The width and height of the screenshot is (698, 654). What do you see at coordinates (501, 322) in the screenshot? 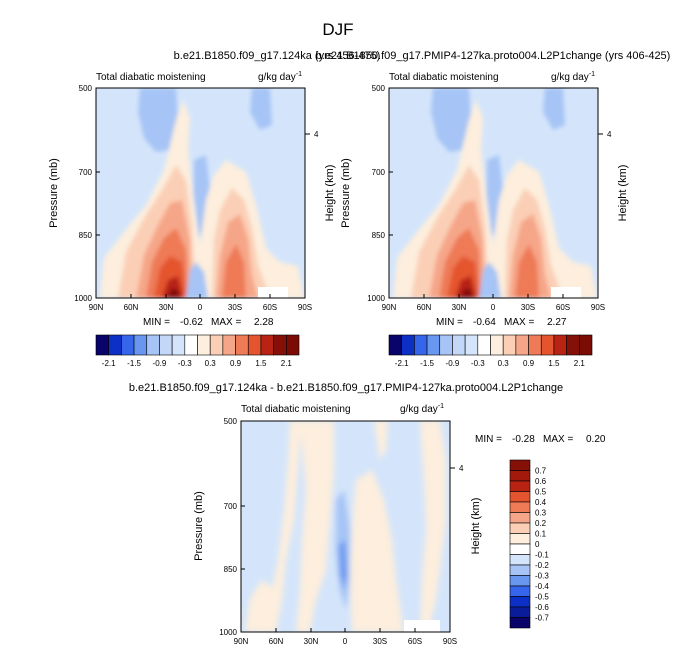
I see `panel-2-minmax: MIN = -0.64 MAX = 2.27` at bounding box center [501, 322].